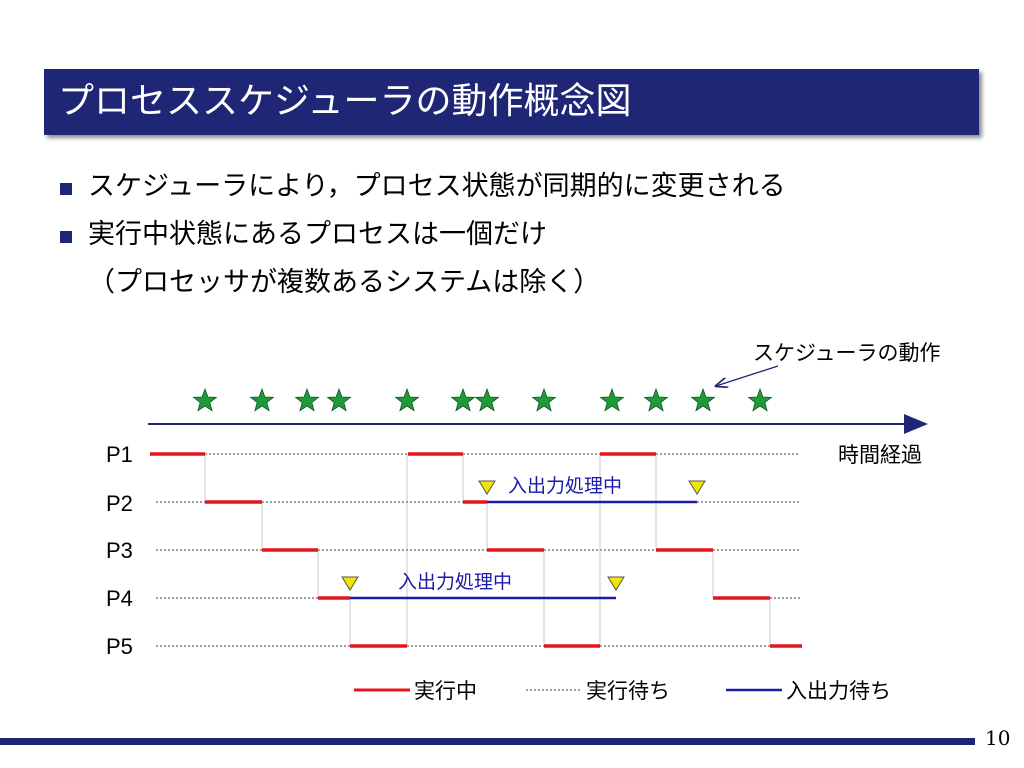 Image resolution: width=1024 pixels, height=768 pixels. What do you see at coordinates (445, 691) in the screenshot?
I see `legend-running-label: 実行中` at bounding box center [445, 691].